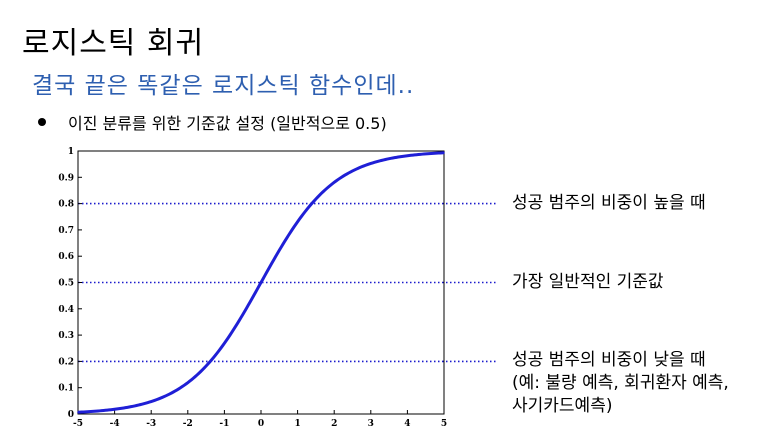  What do you see at coordinates (261, 424) in the screenshot?
I see `x-tick-label: 0` at bounding box center [261, 424].